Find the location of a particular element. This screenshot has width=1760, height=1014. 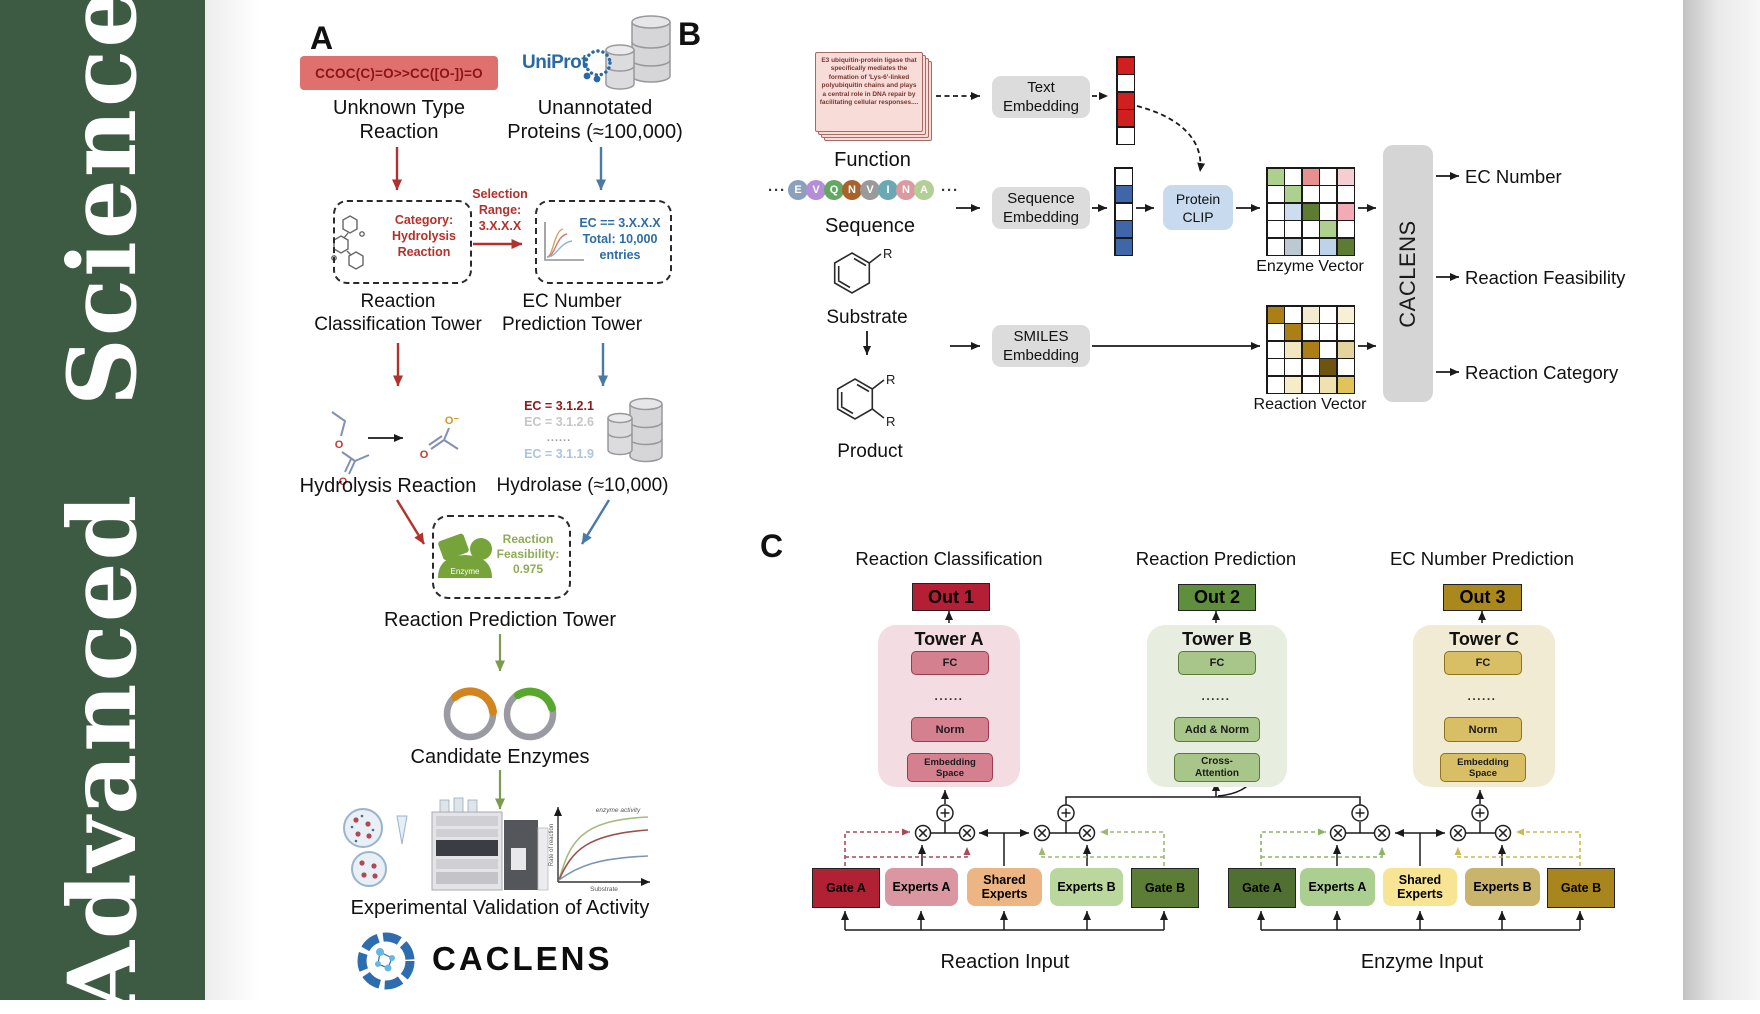

reaction-experts-b: Experts B is located at coordinates (1086, 887).